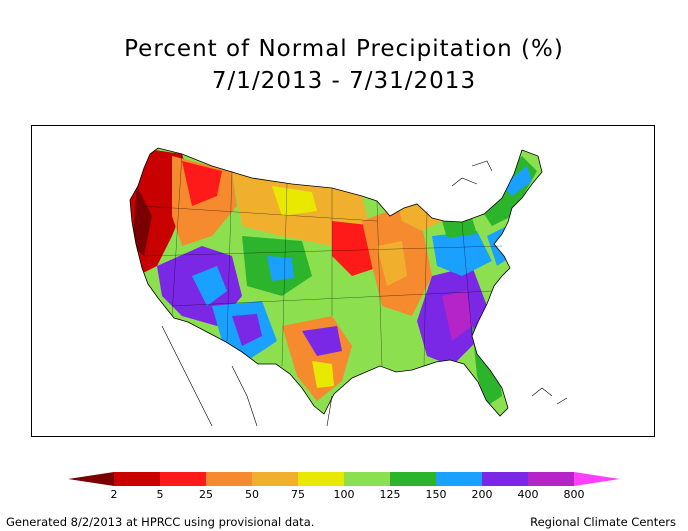  What do you see at coordinates (603, 522) in the screenshot?
I see `source-credit: Regional Climate Centers` at bounding box center [603, 522].